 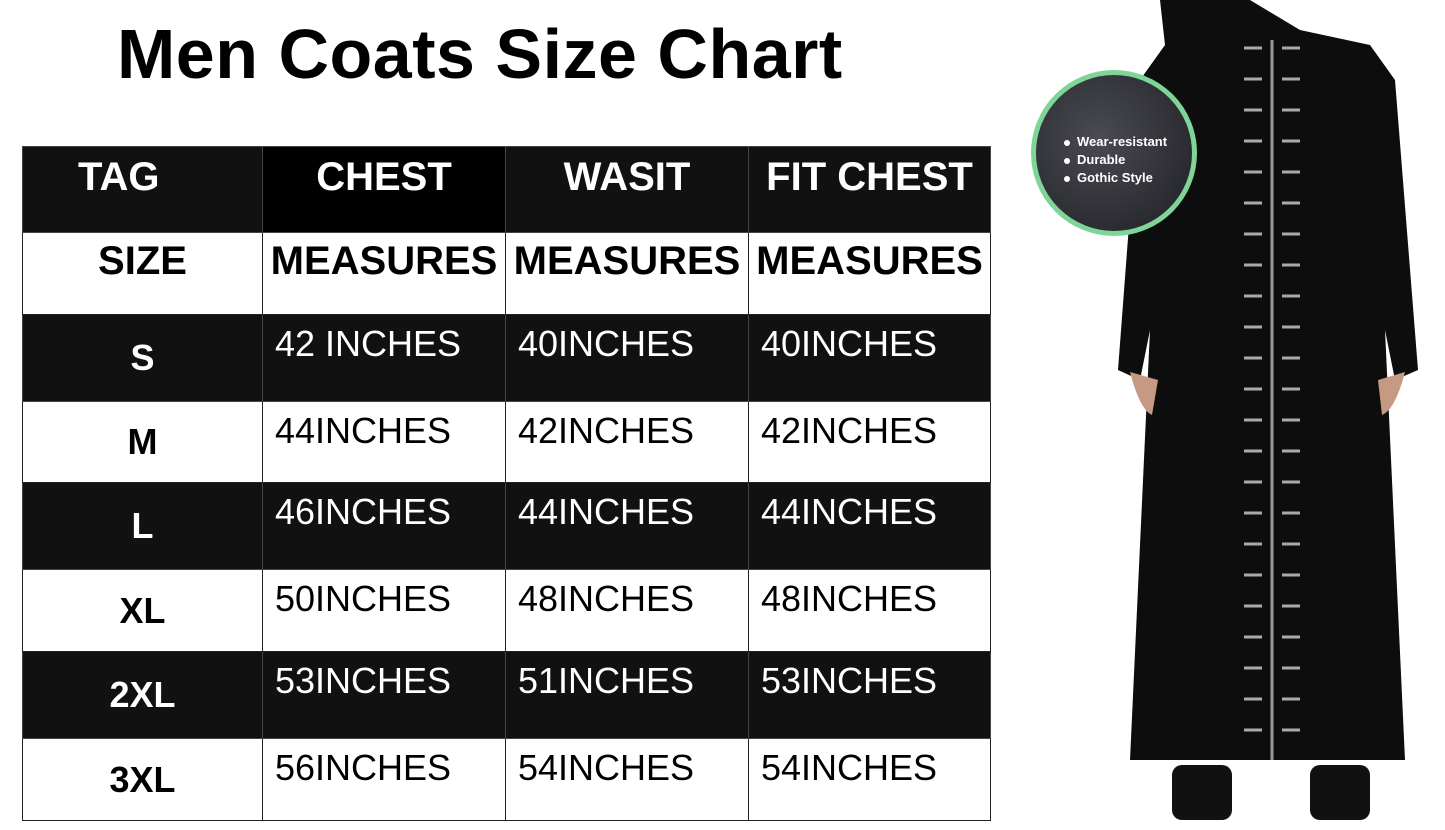 What do you see at coordinates (142, 610) in the screenshot?
I see `size-cell: XL` at bounding box center [142, 610].